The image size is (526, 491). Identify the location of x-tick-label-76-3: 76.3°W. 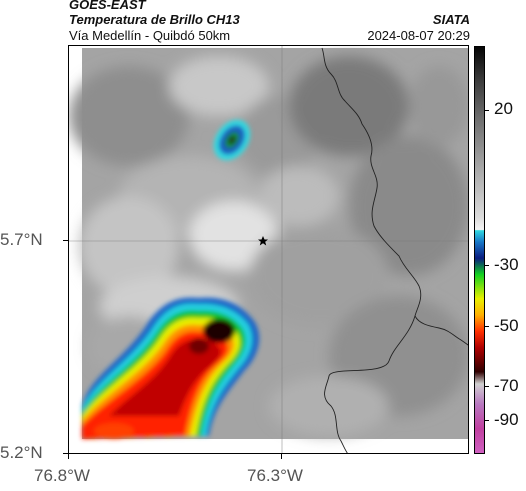
(275, 475).